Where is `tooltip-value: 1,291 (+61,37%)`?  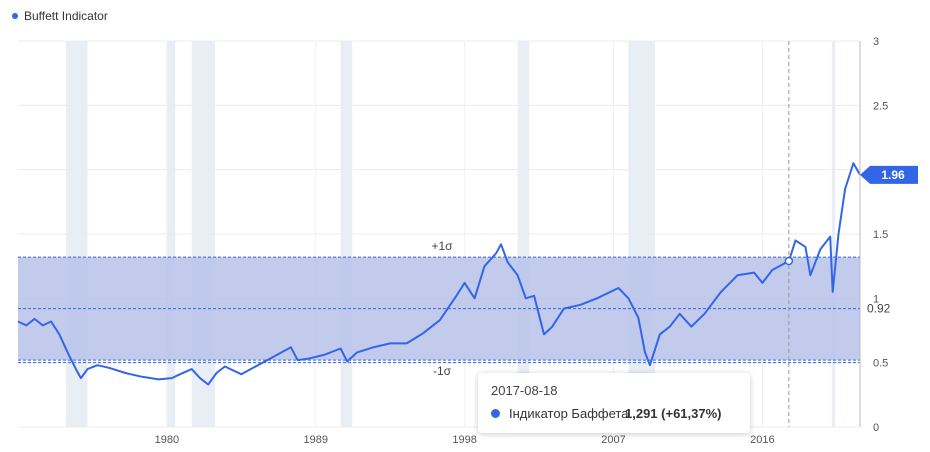 tooltip-value: 1,291 (+61,37%) is located at coordinates (673, 413).